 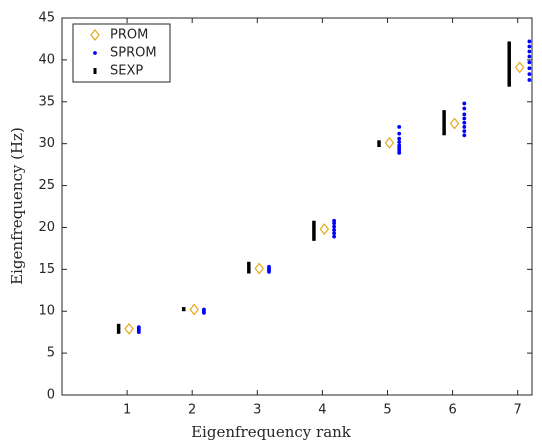 What do you see at coordinates (46, 269) in the screenshot?
I see `y-tick-label: 15` at bounding box center [46, 269].